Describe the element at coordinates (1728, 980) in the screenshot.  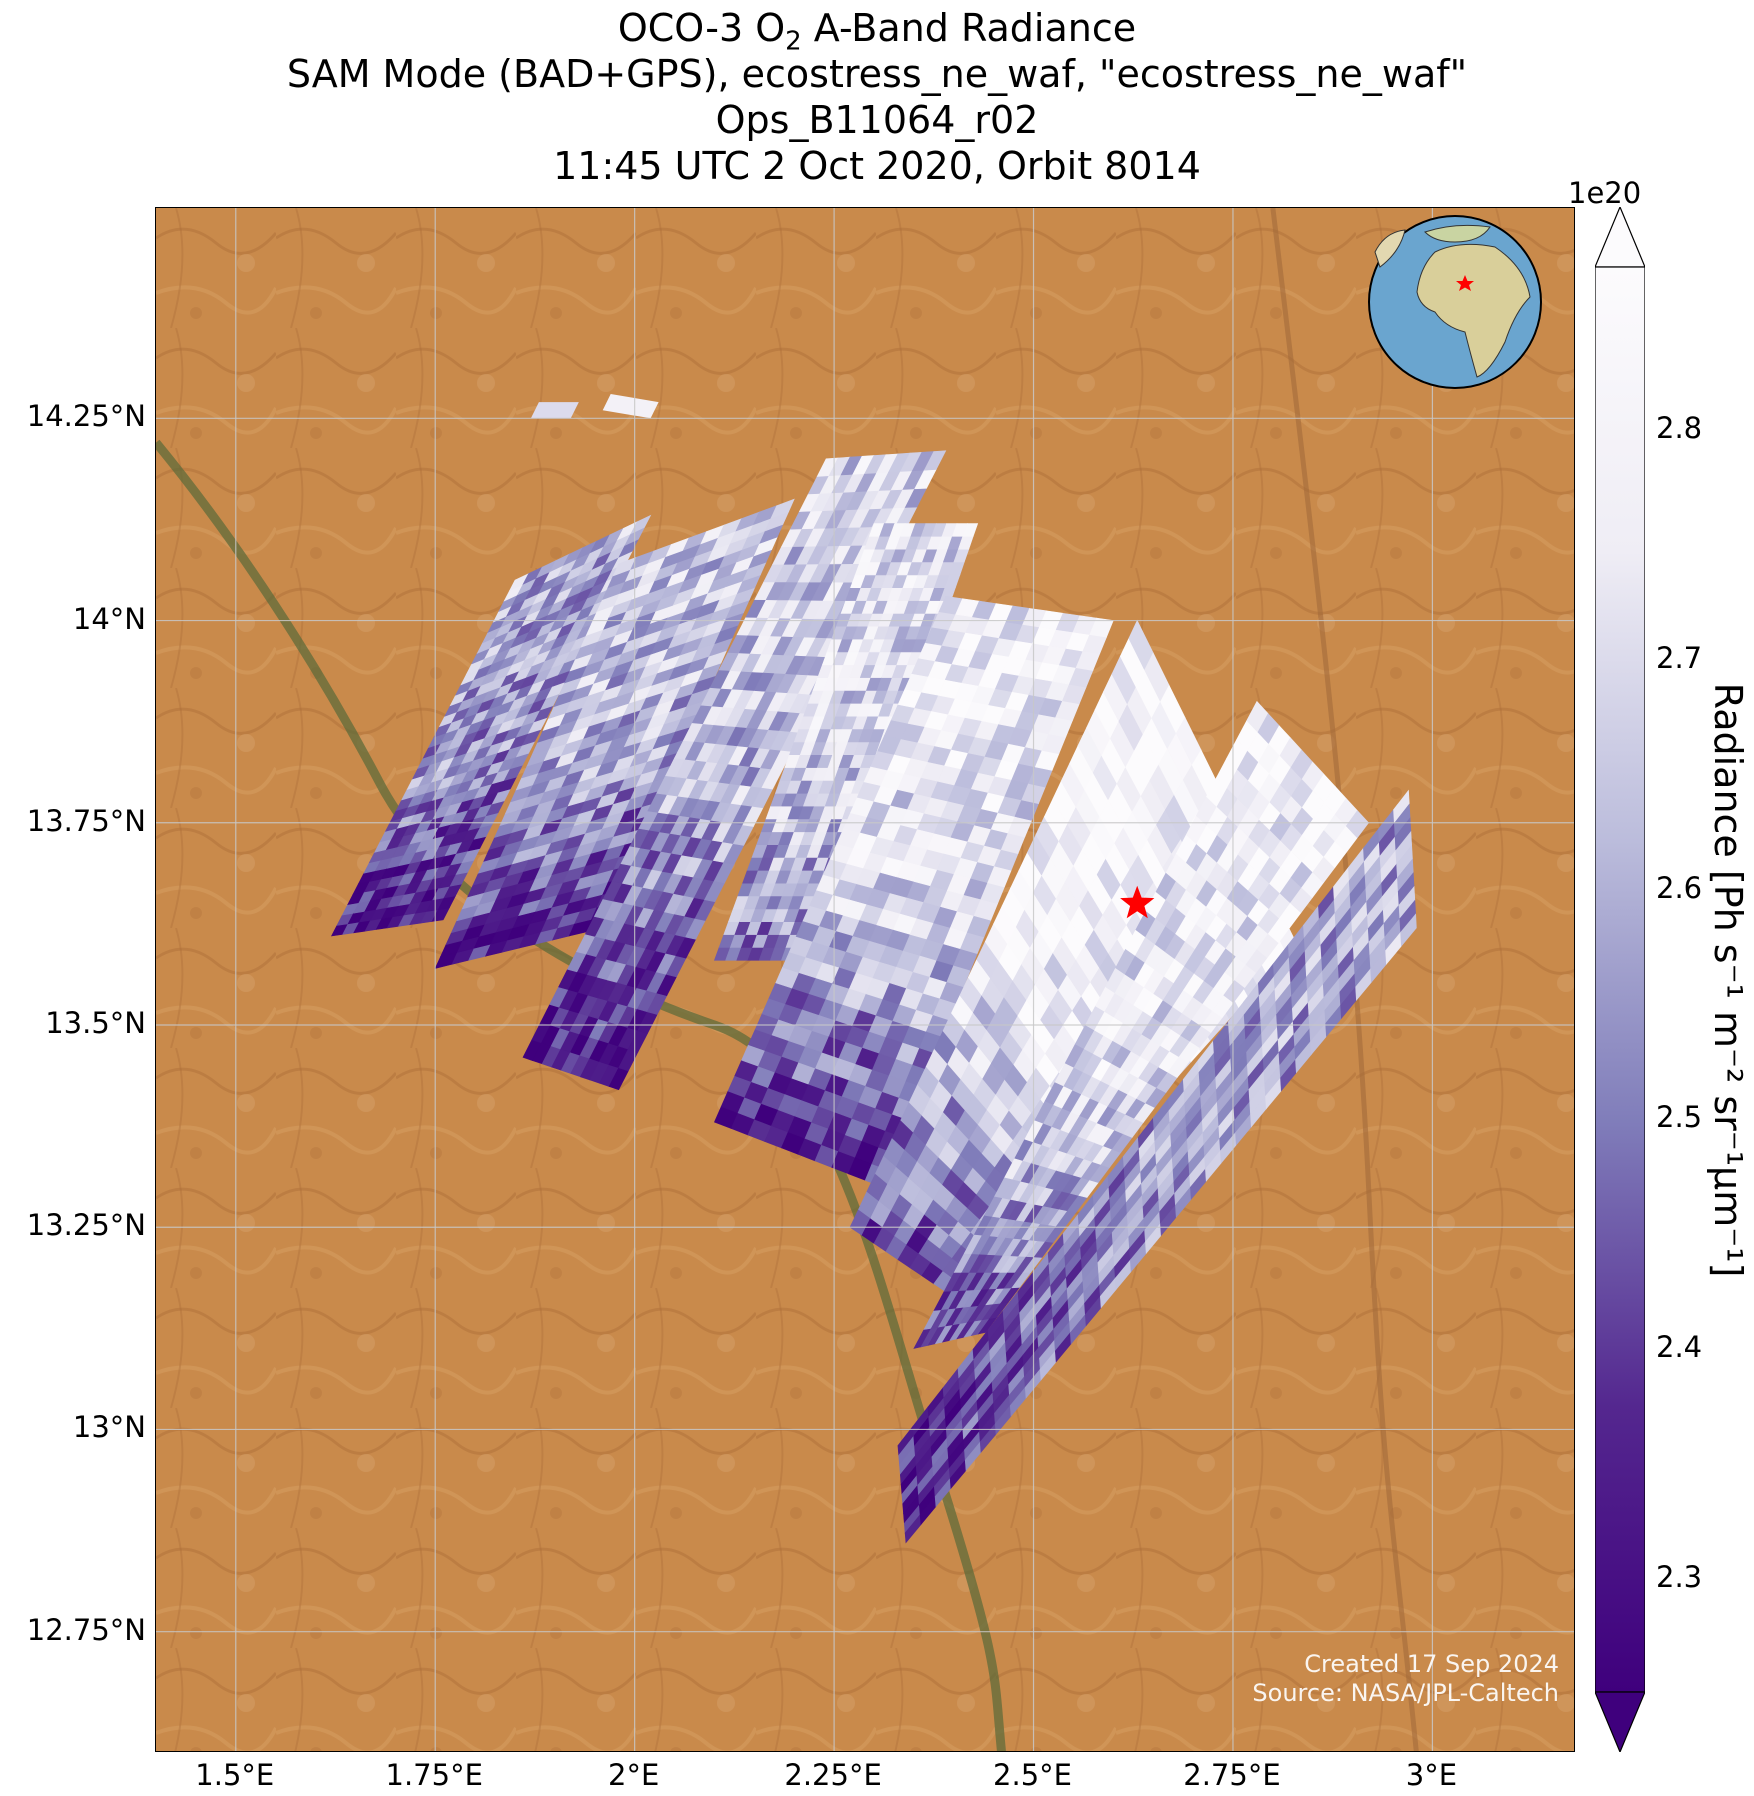
I see `colorbar-title: Radiance [Ph s⁻¹ m⁻² sr⁻¹μm⁻¹]` at that location.